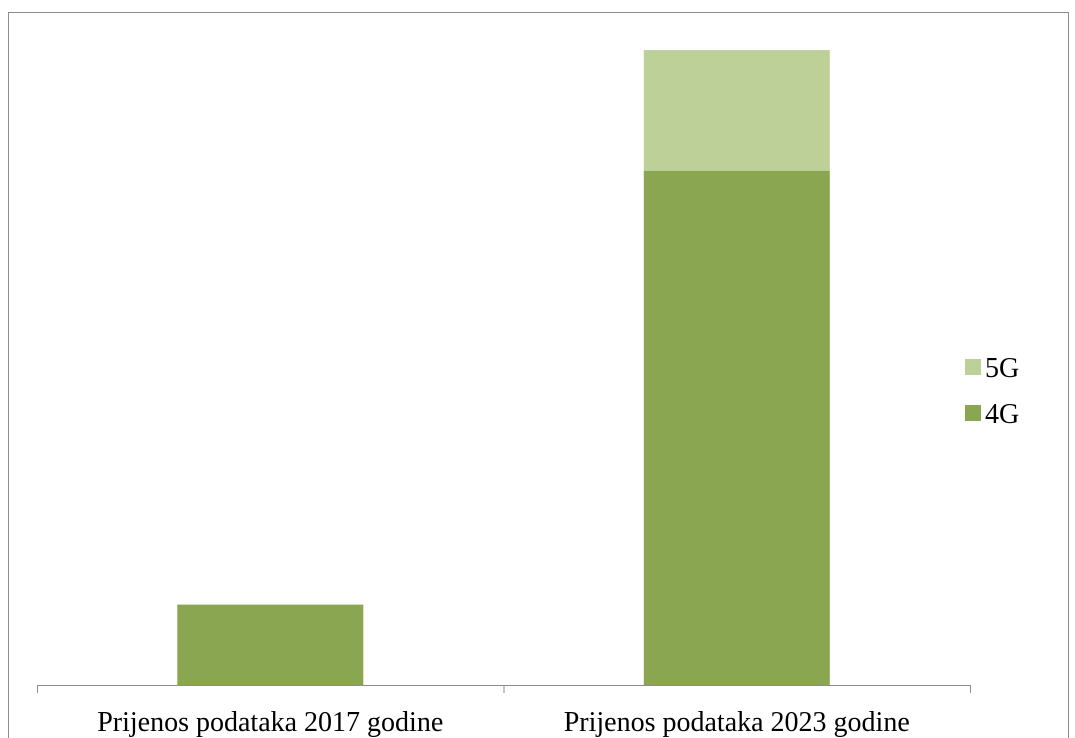 This screenshot has width=1075, height=738. I want to click on legend-label-5g: 5G, so click(1002, 368).